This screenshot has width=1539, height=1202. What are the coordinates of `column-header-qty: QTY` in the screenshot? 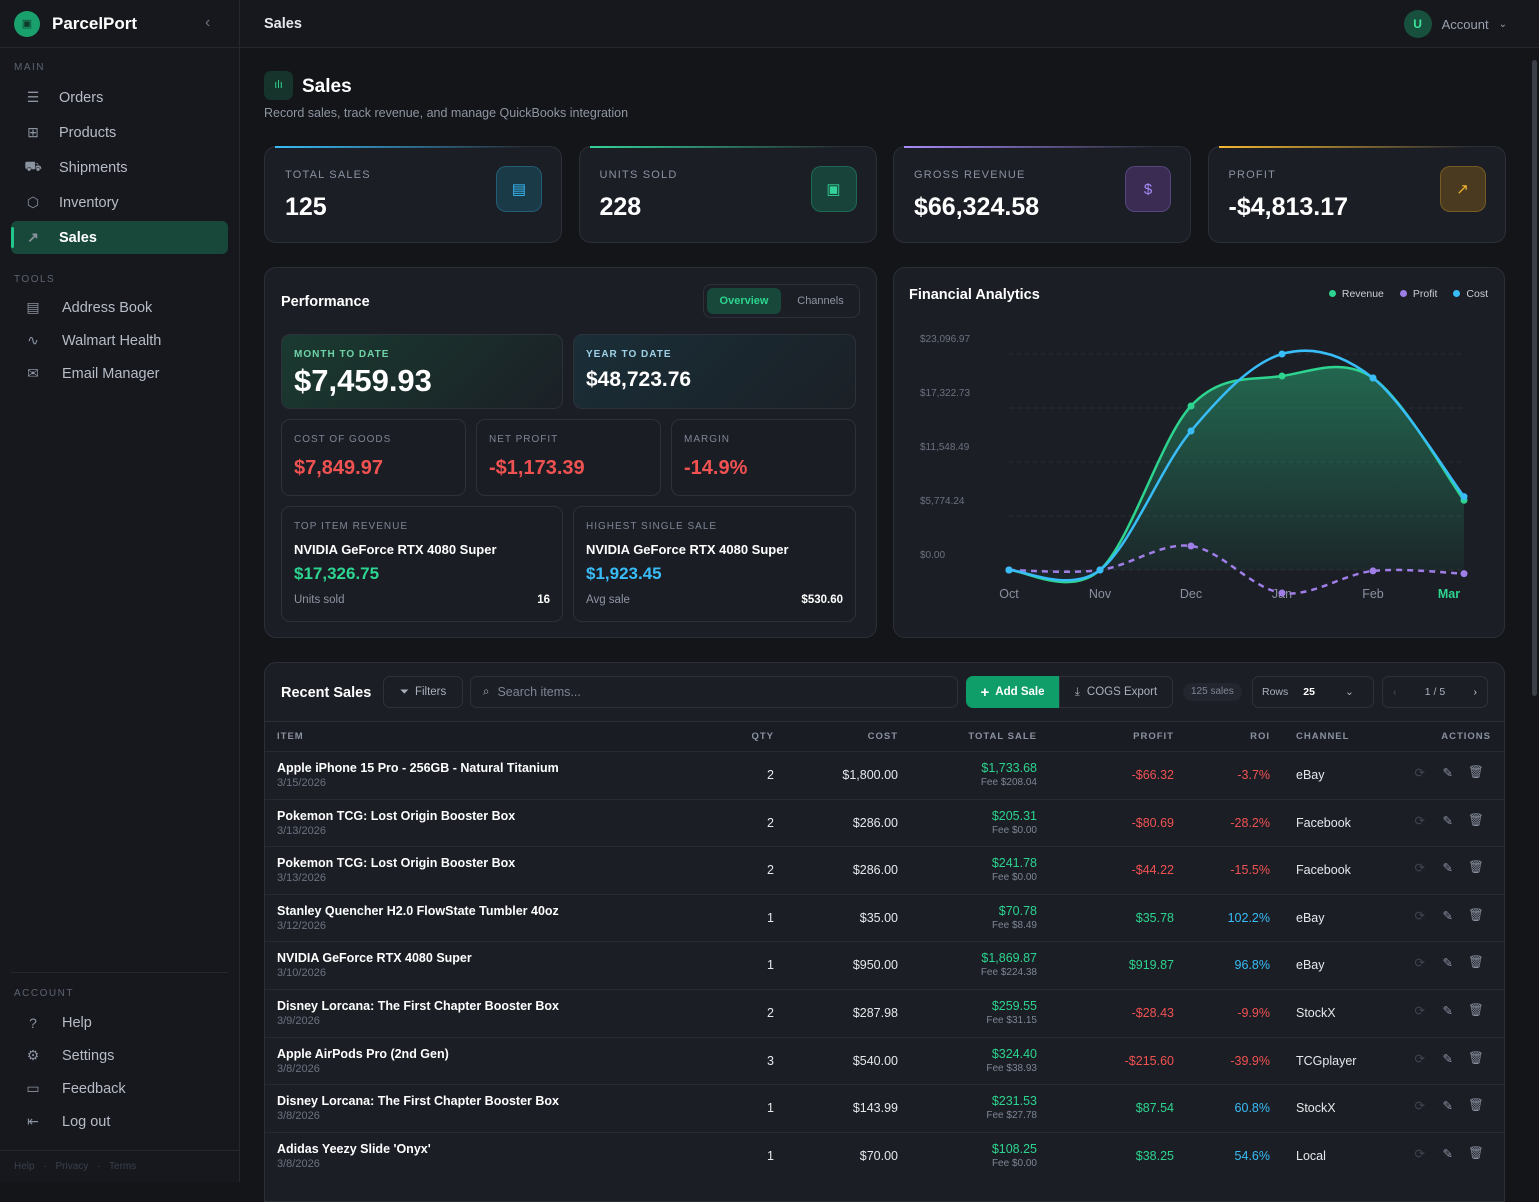 It's located at (762, 736).